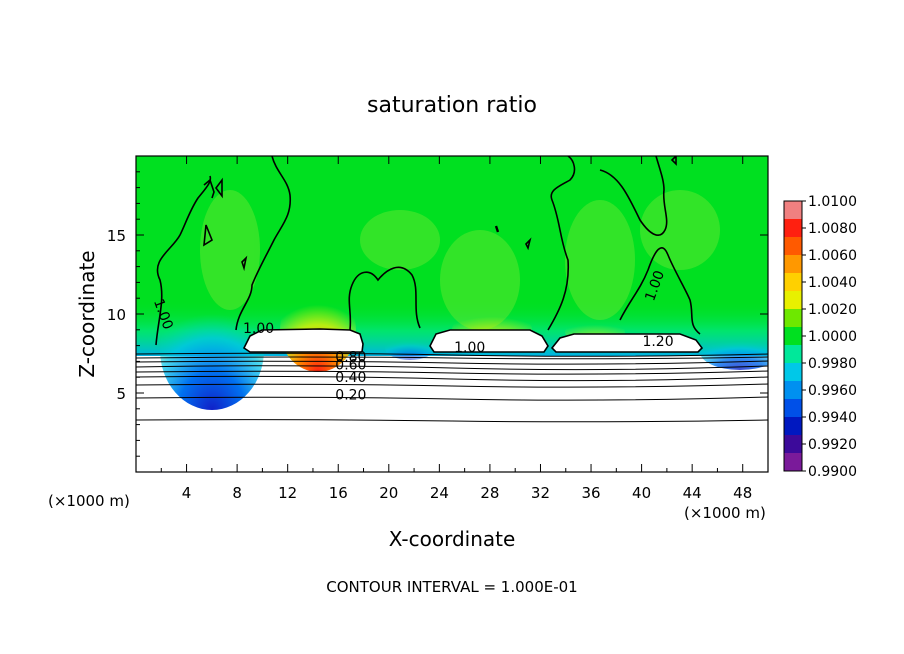 The image size is (904, 654). Describe the element at coordinates (187, 493) in the screenshot. I see `x-tick-label: 4` at that location.